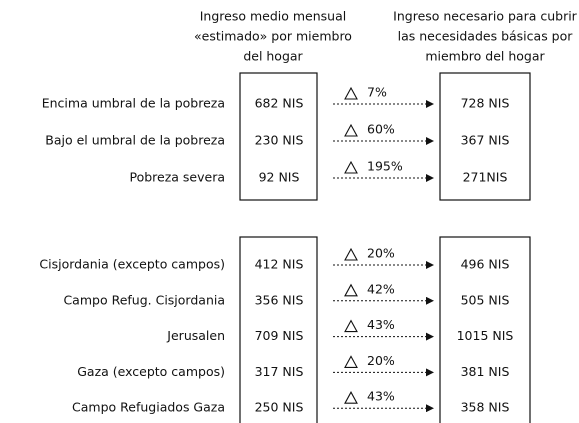  I want to click on income-value: 682 NIS, so click(279, 103).